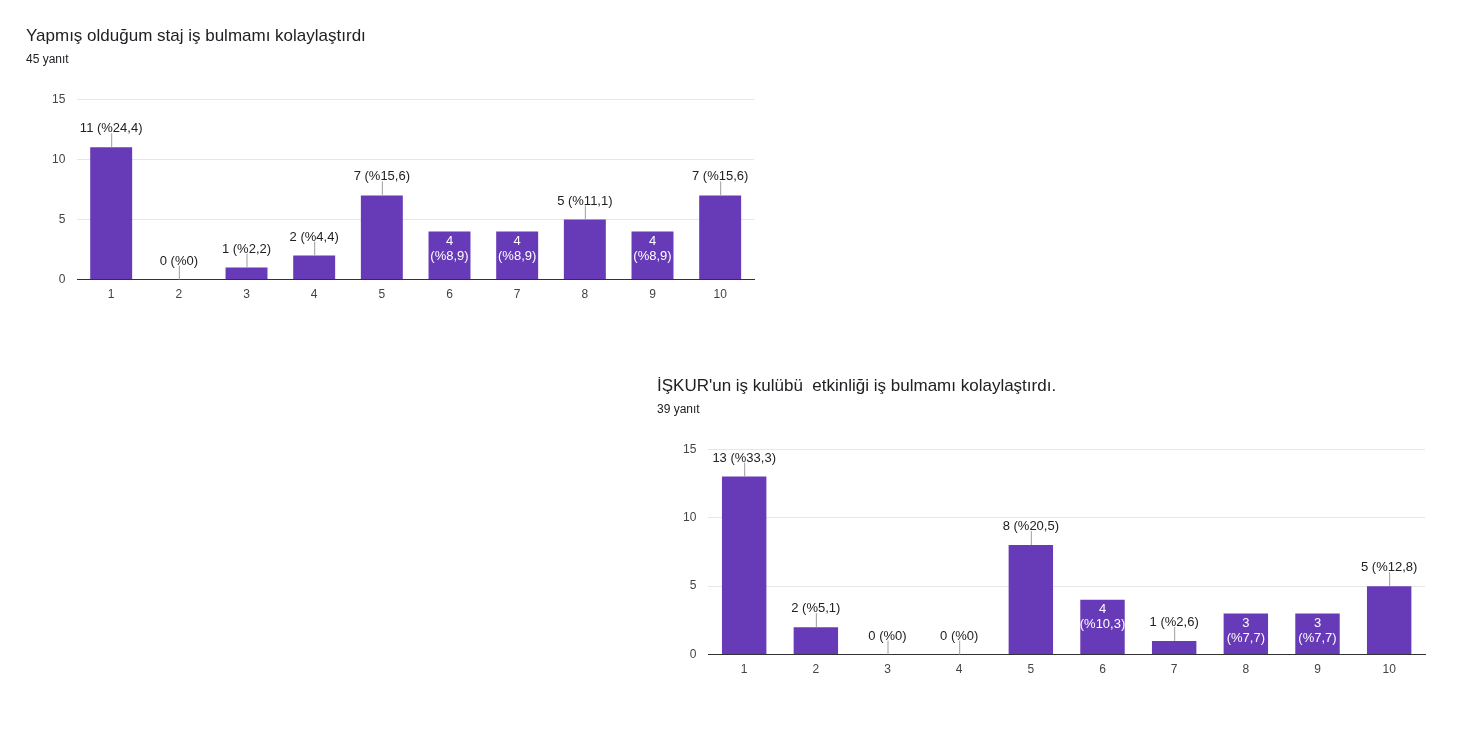 This screenshot has width=1467, height=745. What do you see at coordinates (679, 409) in the screenshot?
I see `chart-subtitle: 39 yanıt` at bounding box center [679, 409].